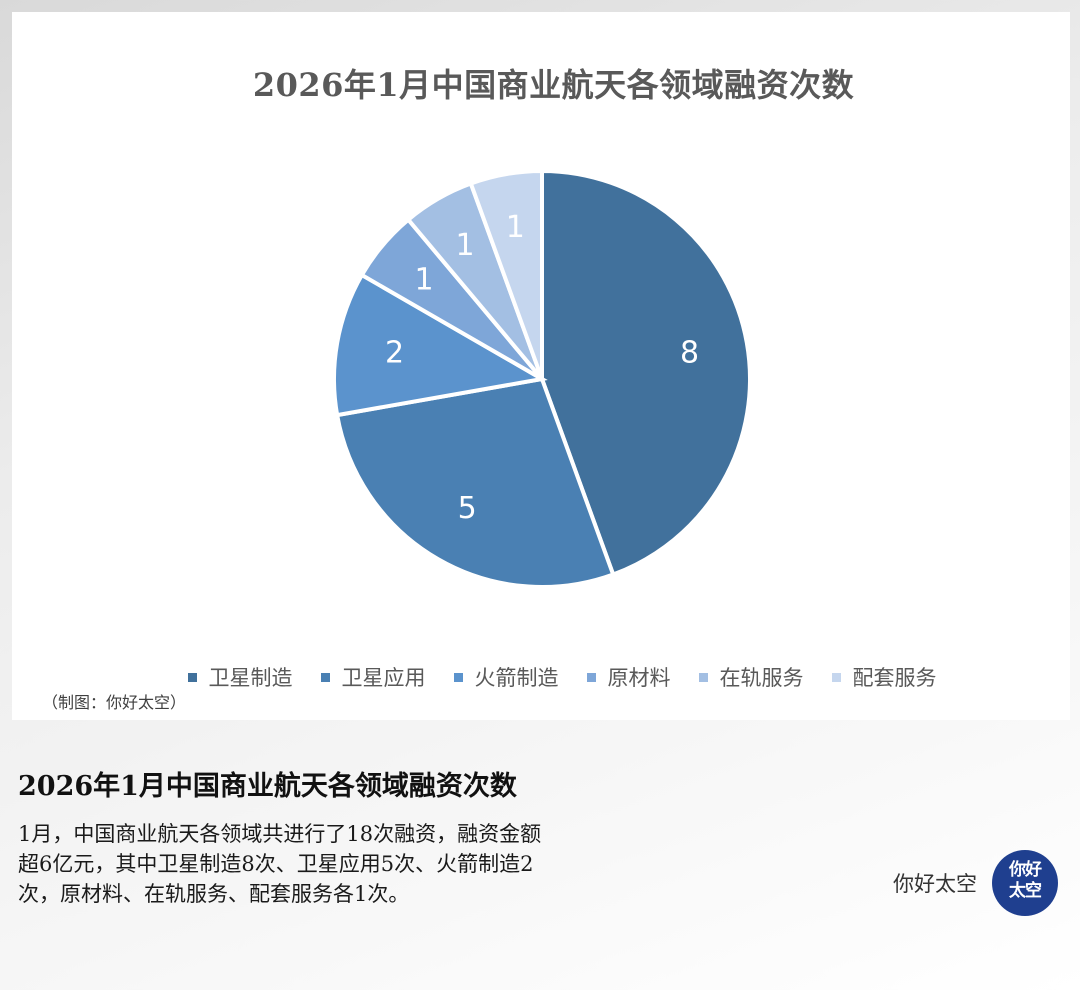 This screenshot has height=990, width=1080. I want to click on legend-label: 卫星应用, so click(383, 678).